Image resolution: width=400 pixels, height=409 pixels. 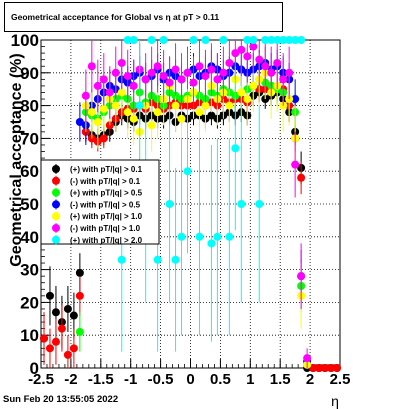 What do you see at coordinates (29, 204) in the screenshot?
I see `y-tick-label: 50` at bounding box center [29, 204].